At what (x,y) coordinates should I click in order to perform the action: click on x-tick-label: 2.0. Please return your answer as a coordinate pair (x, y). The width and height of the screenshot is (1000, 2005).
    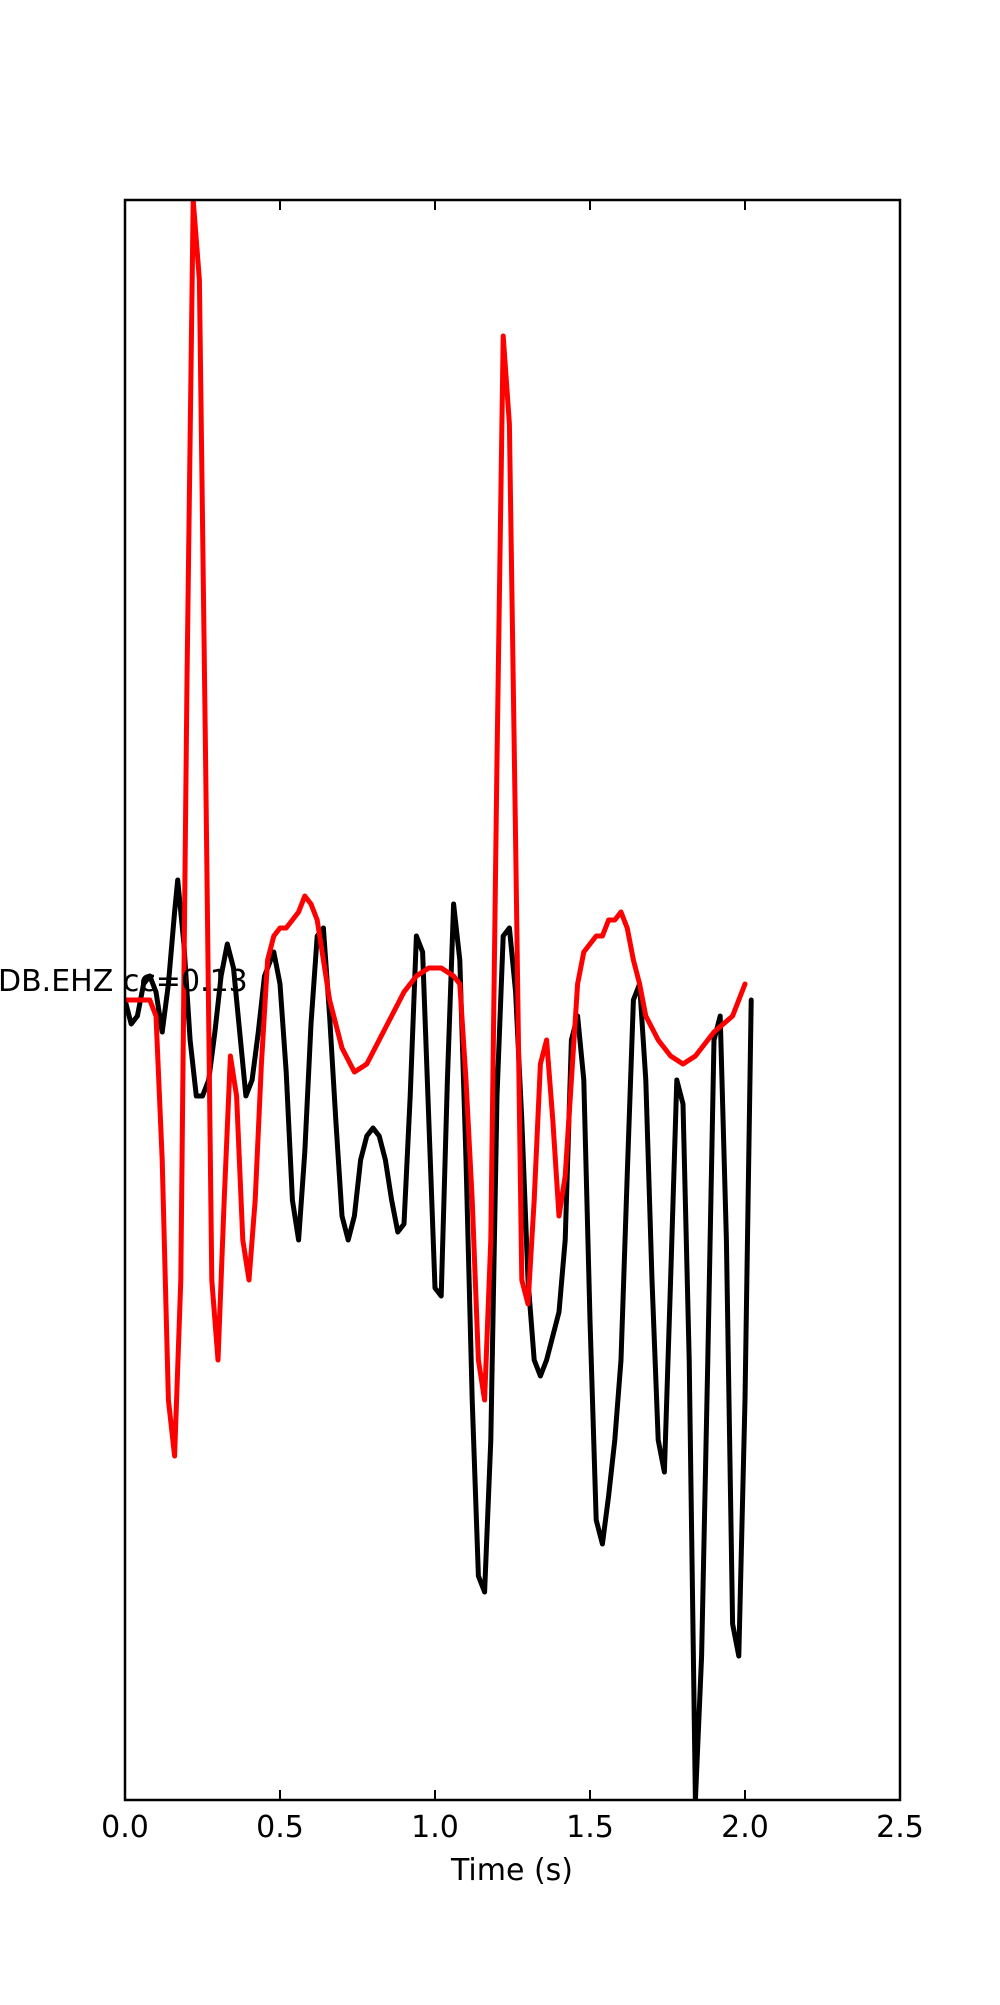
    Looking at the image, I should click on (745, 1827).